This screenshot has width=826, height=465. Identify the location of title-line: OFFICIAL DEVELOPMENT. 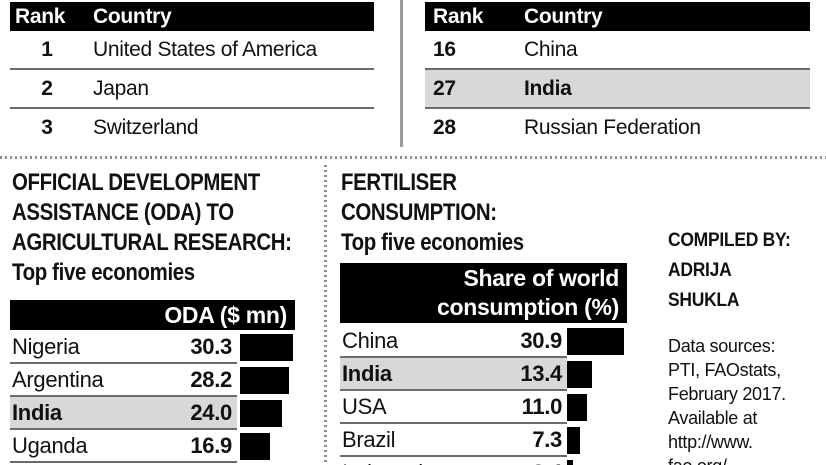
(136, 182).